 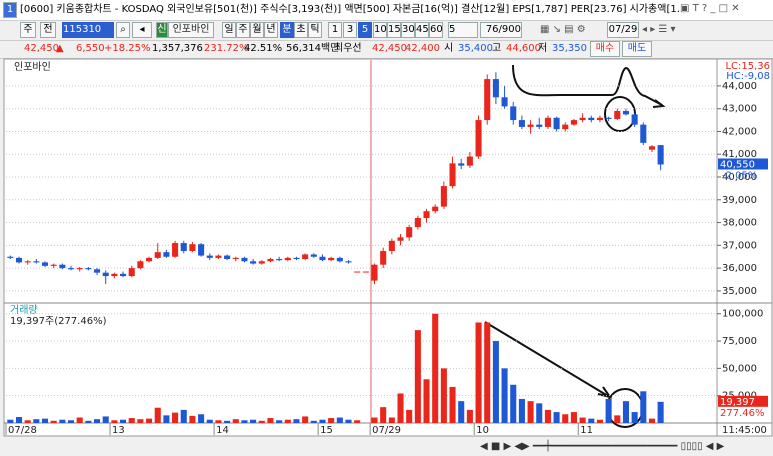 What do you see at coordinates (623, 30) in the screenshot?
I see `date-input: 07/29` at bounding box center [623, 30].